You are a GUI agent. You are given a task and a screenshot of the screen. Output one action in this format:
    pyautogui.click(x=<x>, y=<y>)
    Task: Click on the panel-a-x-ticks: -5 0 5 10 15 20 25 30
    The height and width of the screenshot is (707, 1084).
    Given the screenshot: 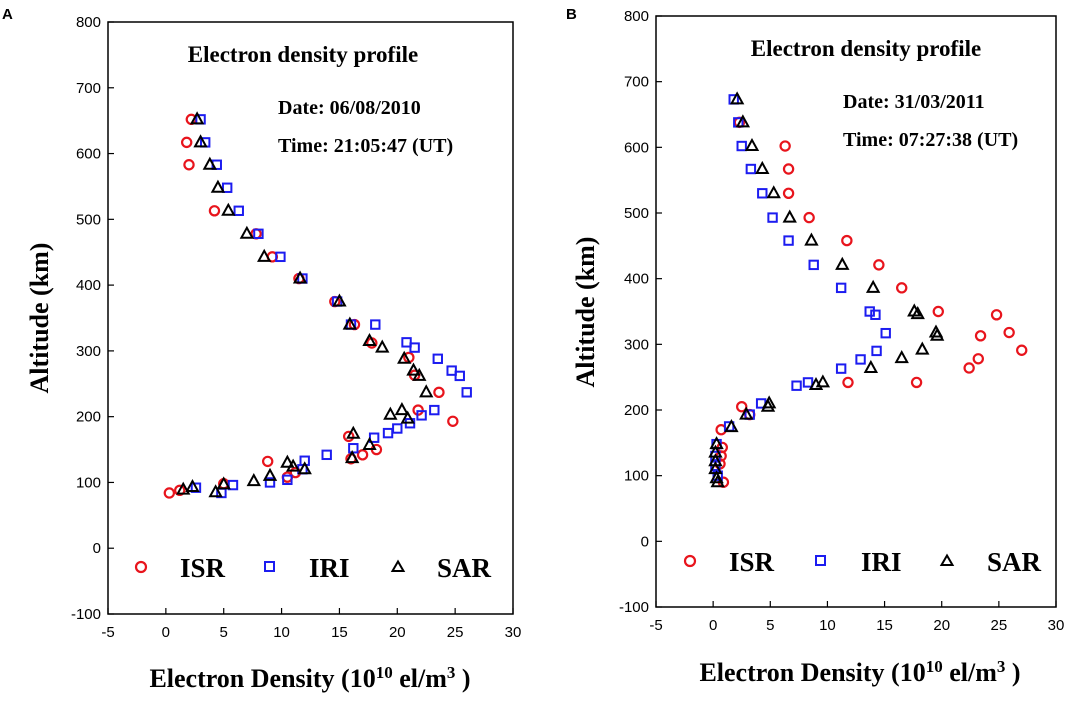 What is the action you would take?
    pyautogui.click(x=311, y=624)
    